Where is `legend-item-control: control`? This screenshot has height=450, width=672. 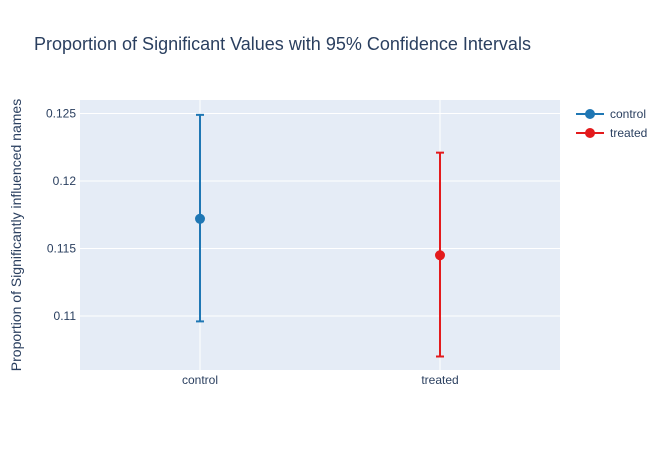
legend-item-control: control is located at coordinates (611, 114).